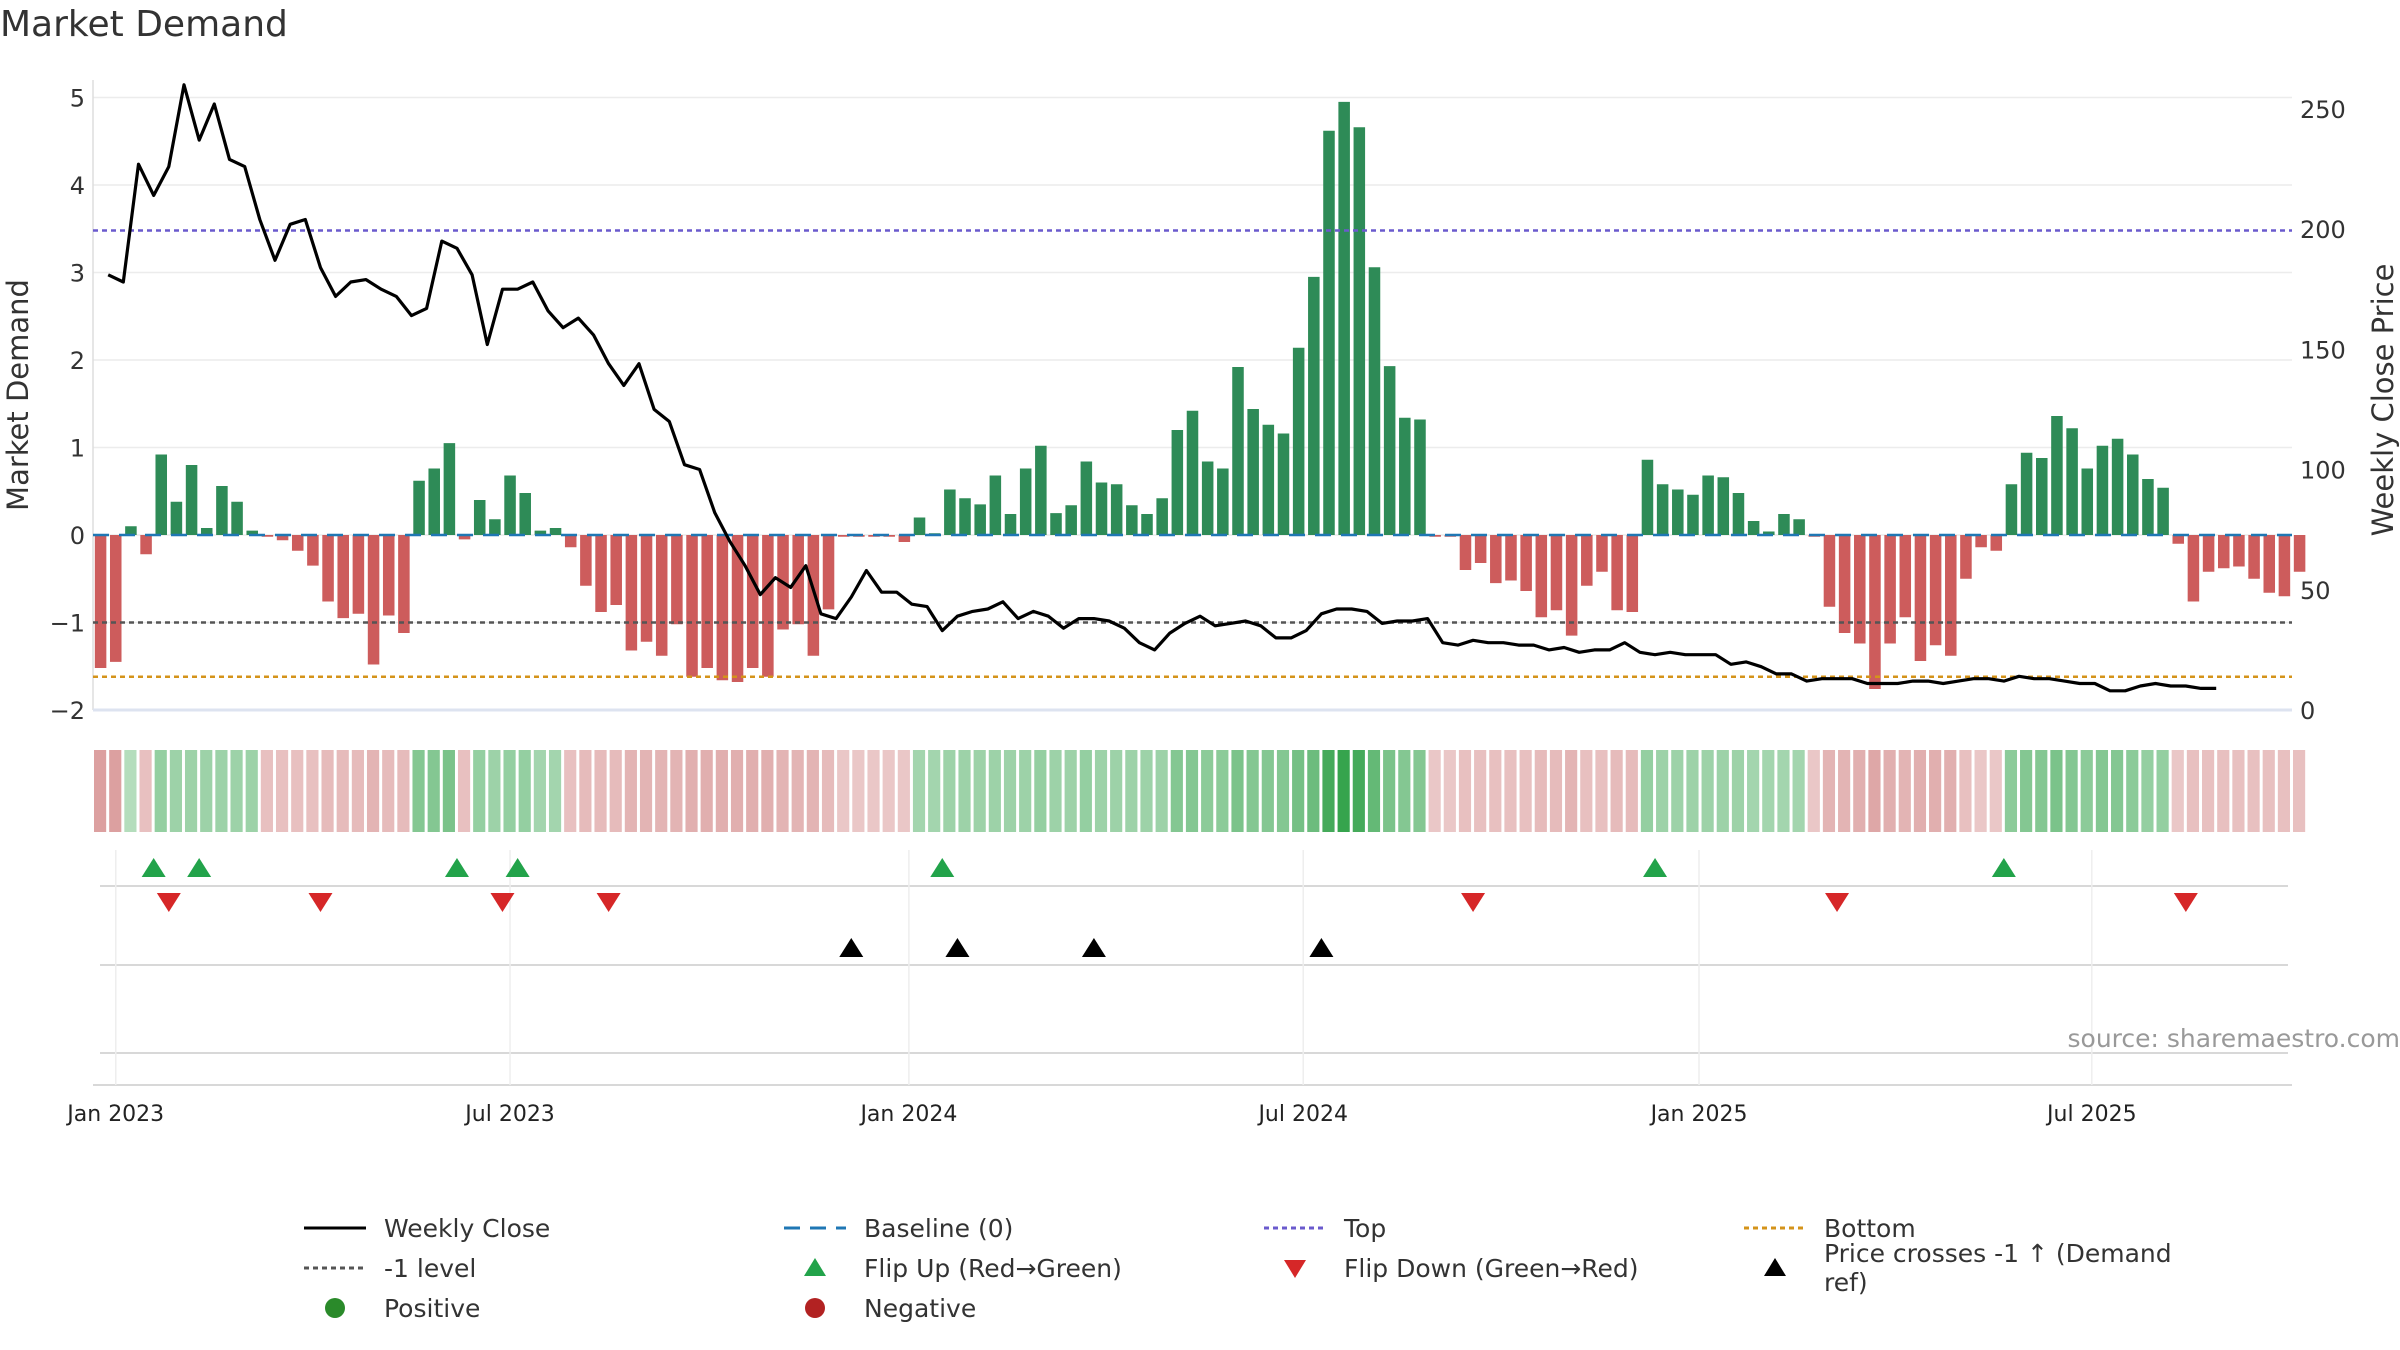 This screenshot has width=2400, height=1350. I want to click on legend-item-bottom: Bottom, so click(1980, 1228).